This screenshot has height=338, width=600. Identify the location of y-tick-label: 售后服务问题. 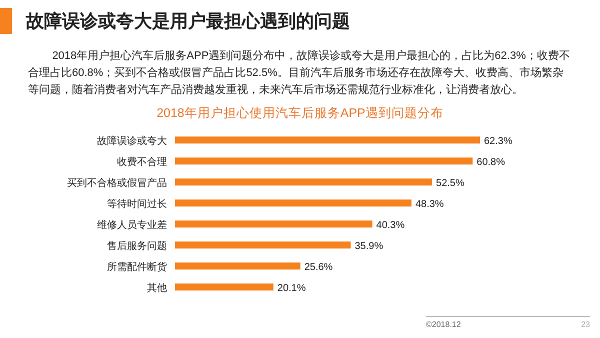
(137, 246).